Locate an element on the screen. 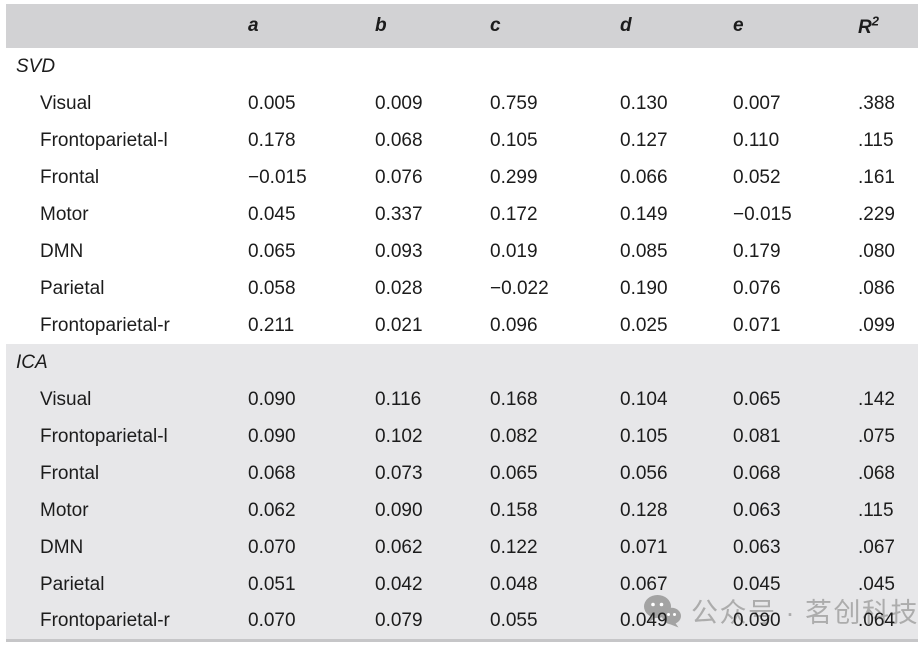  value-cell: 0.058 is located at coordinates (272, 288).